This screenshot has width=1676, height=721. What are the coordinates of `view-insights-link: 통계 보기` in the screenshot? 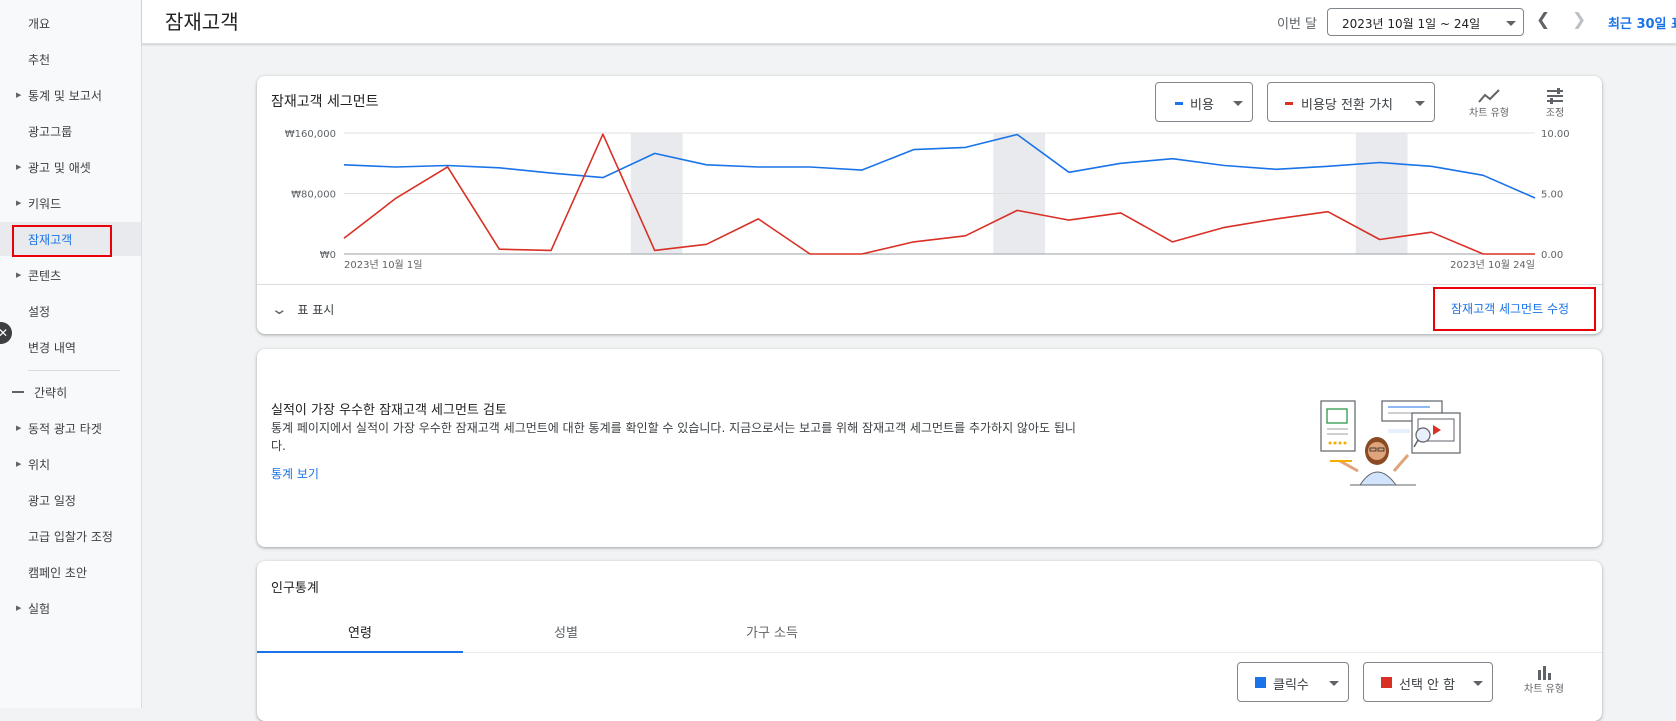 It's located at (295, 474).